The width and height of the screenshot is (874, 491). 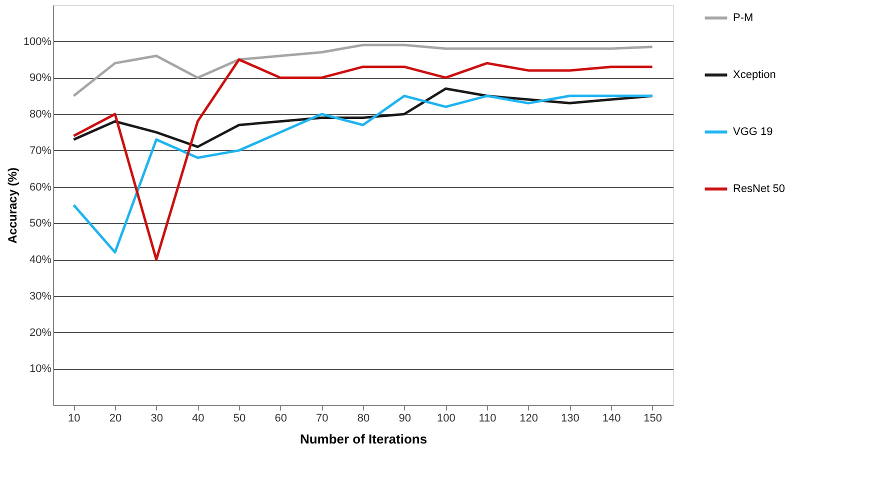 What do you see at coordinates (40, 224) in the screenshot?
I see `y-tick-label: 50%` at bounding box center [40, 224].